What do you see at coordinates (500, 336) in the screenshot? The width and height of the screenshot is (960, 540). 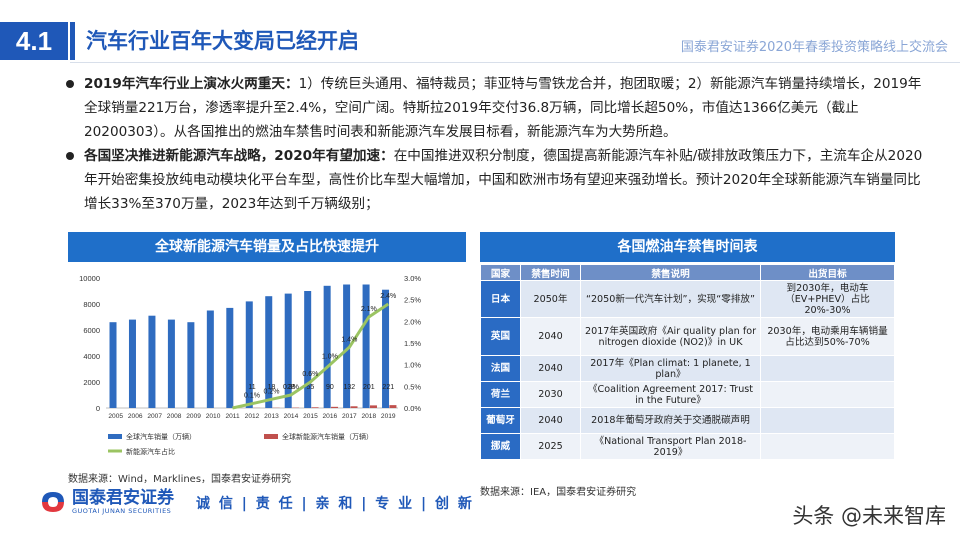 I see `cell-country: 英国` at bounding box center [500, 336].